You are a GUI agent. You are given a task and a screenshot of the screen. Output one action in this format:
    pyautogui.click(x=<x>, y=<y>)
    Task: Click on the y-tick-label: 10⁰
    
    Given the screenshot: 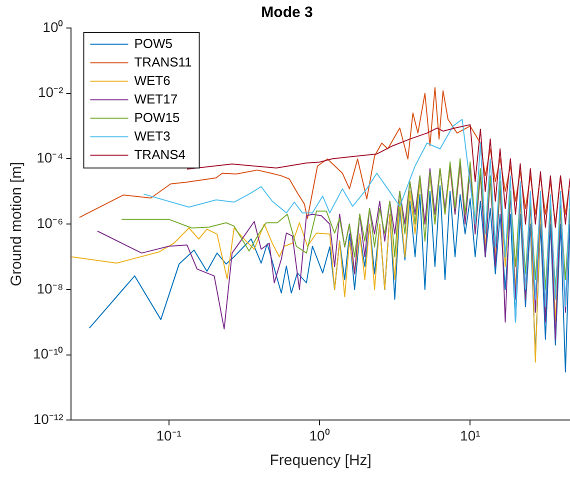 What is the action you would take?
    pyautogui.click(x=53, y=26)
    